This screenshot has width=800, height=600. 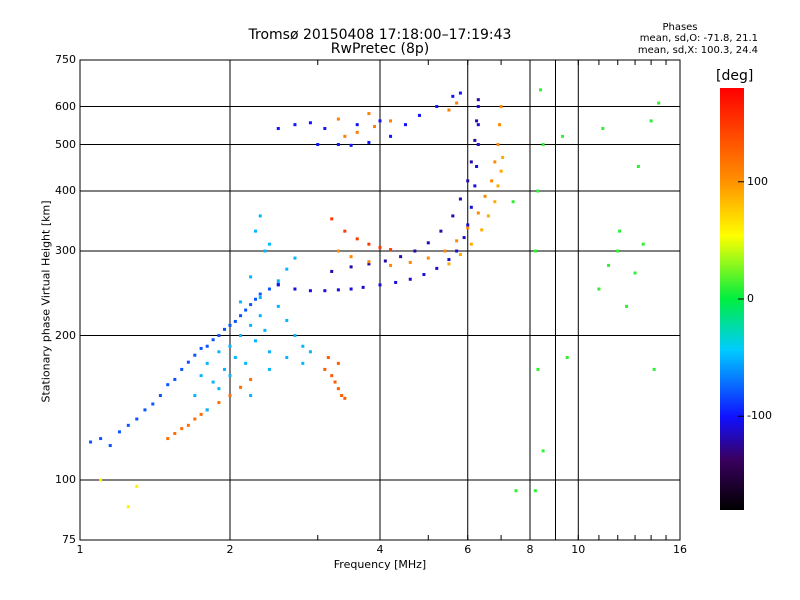 I want to click on chart-title-line2: RwPretec (8p), so click(x=380, y=49).